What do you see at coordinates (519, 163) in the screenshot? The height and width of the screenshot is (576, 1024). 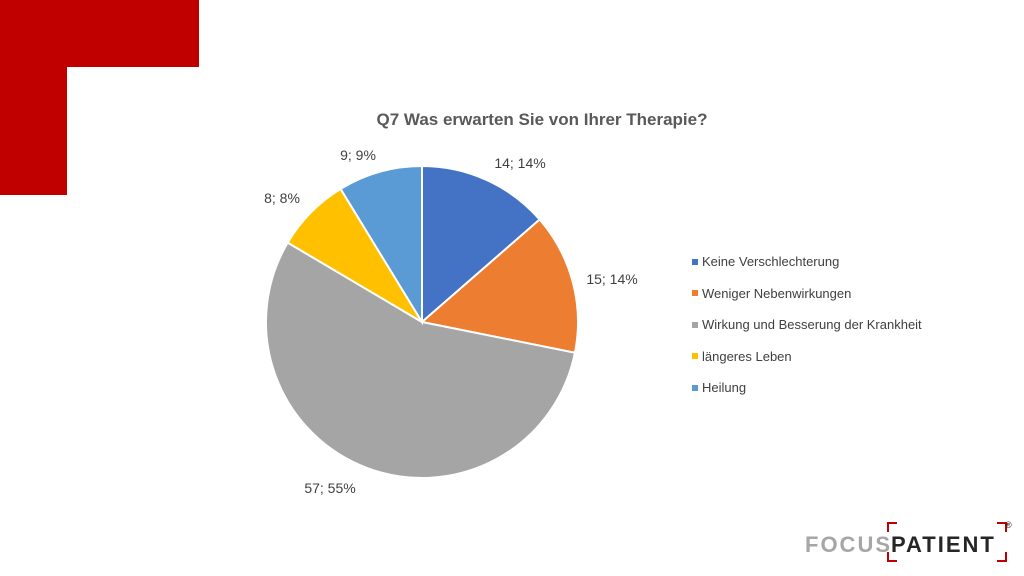 I see `slice-data-label-1: 14; 14%` at bounding box center [519, 163].